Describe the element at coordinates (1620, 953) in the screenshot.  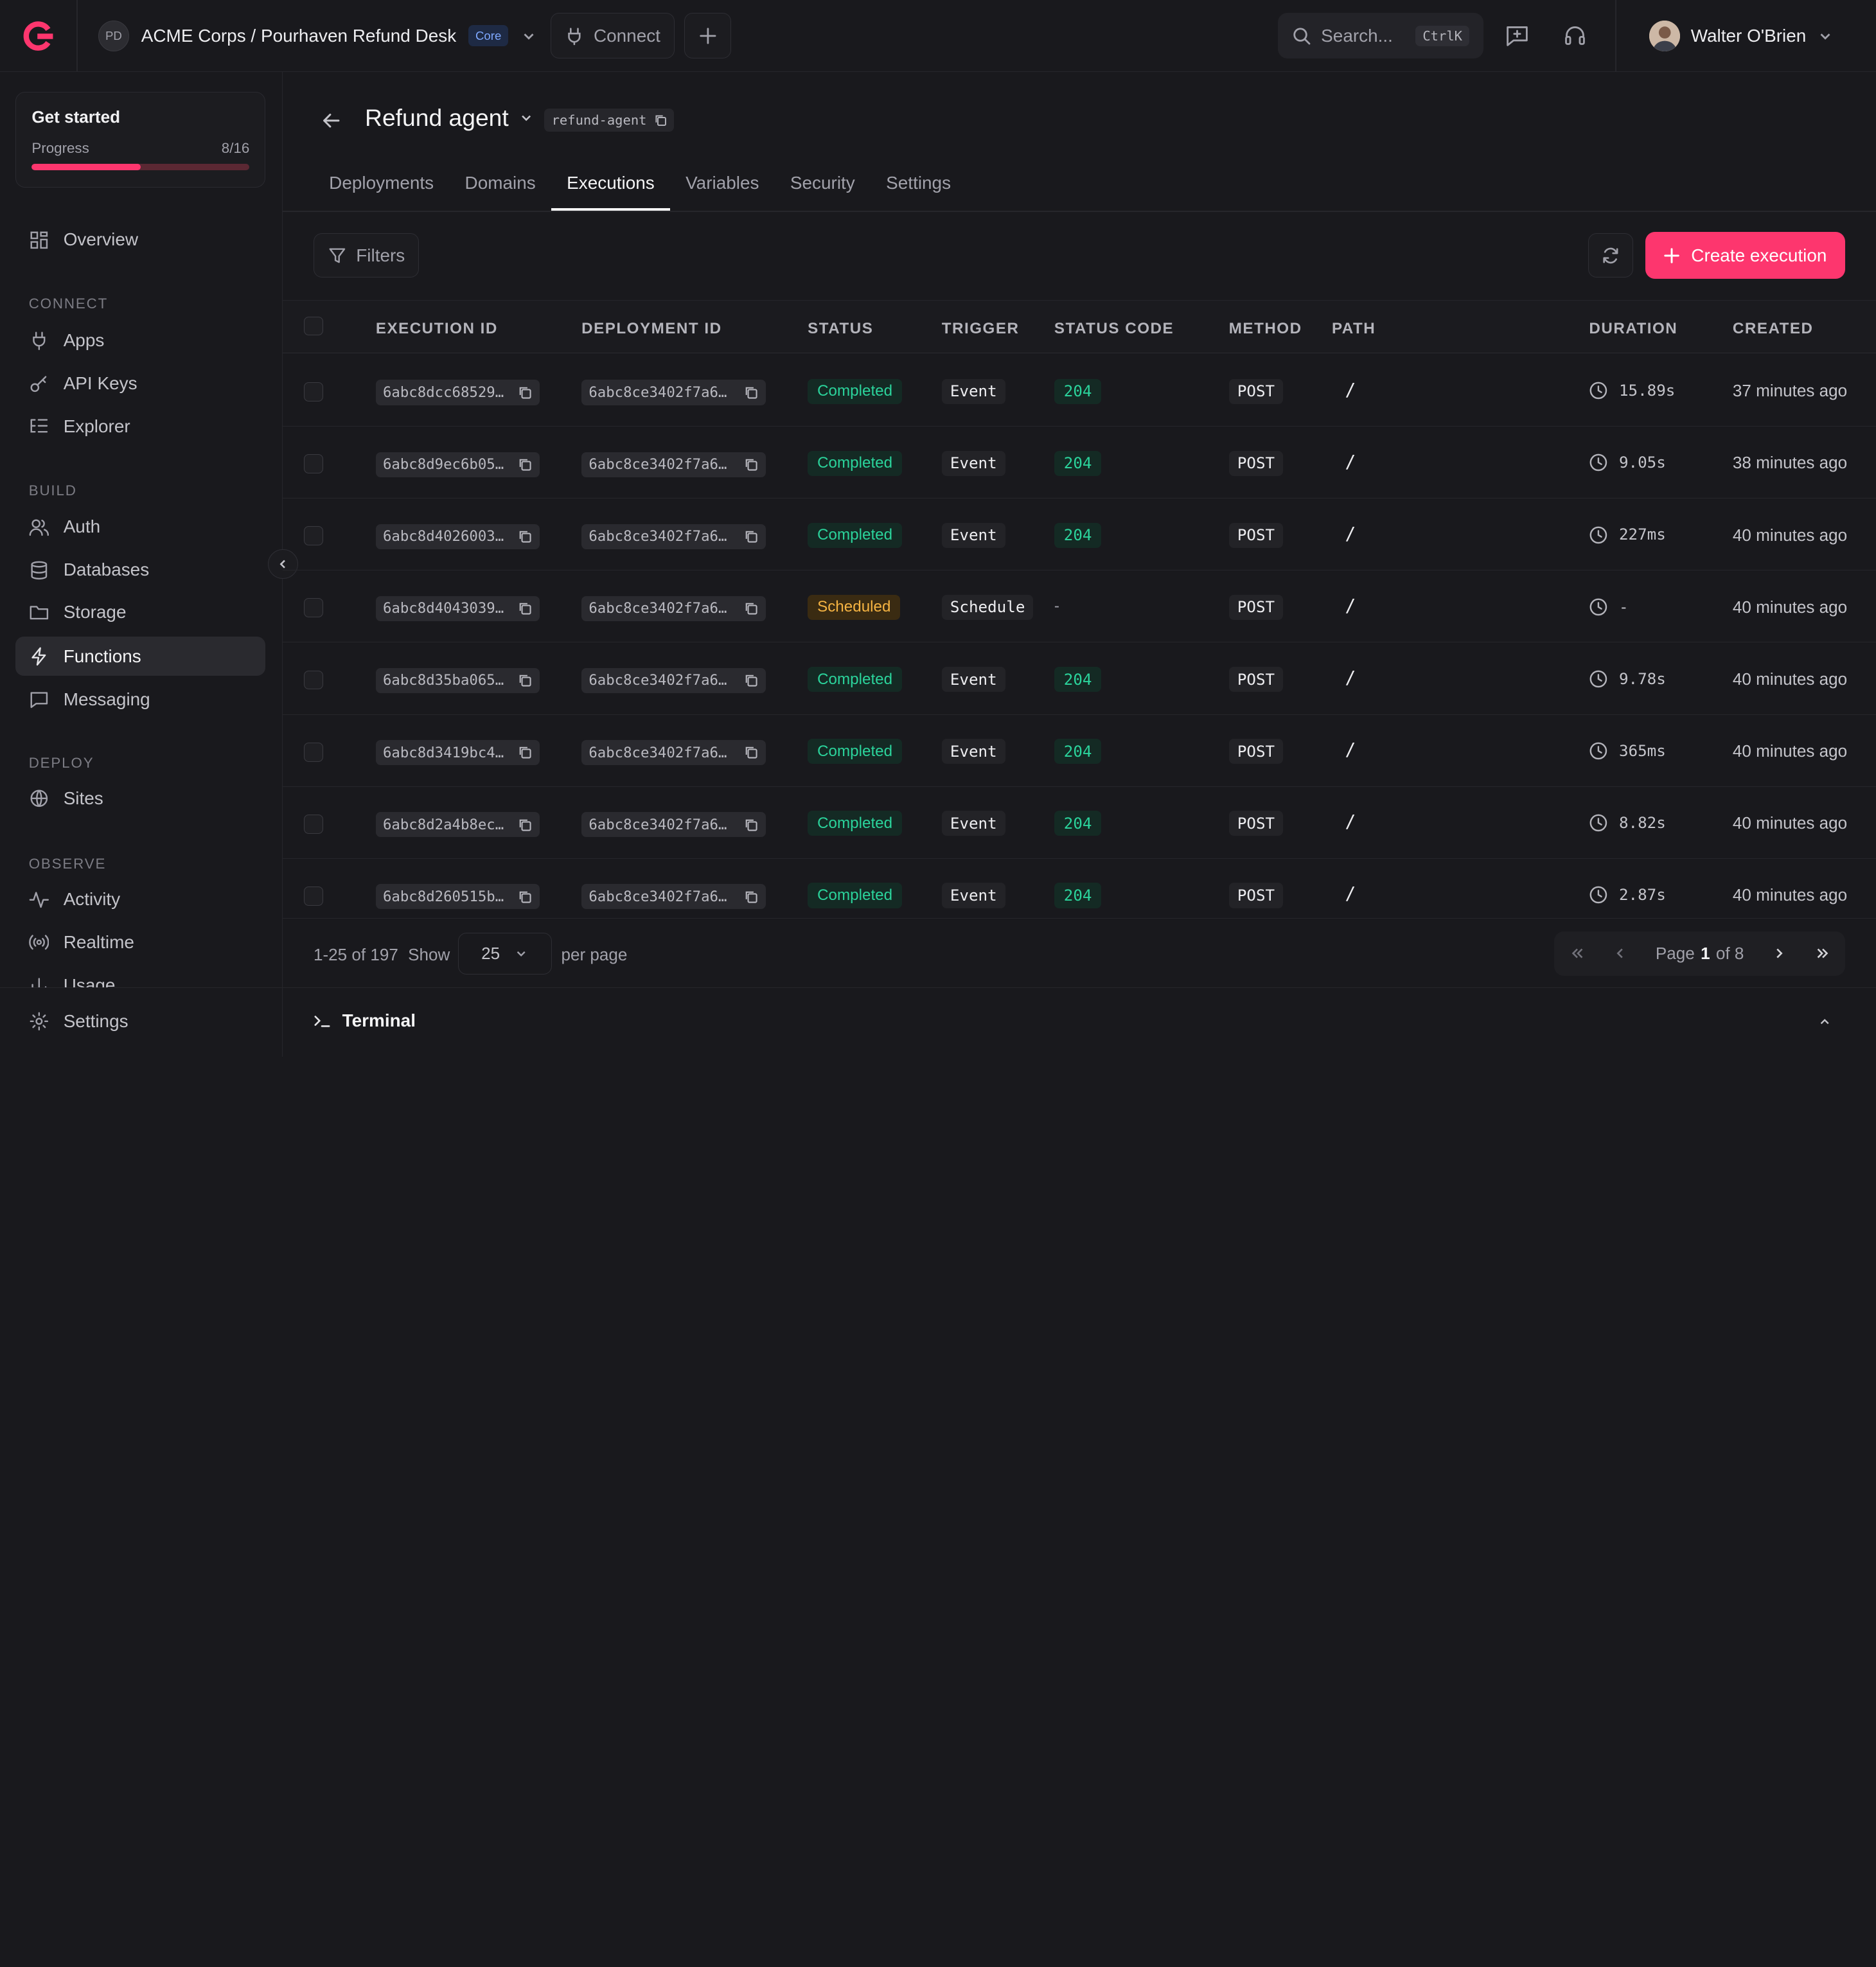
I see `prev-page-icon` at that location.